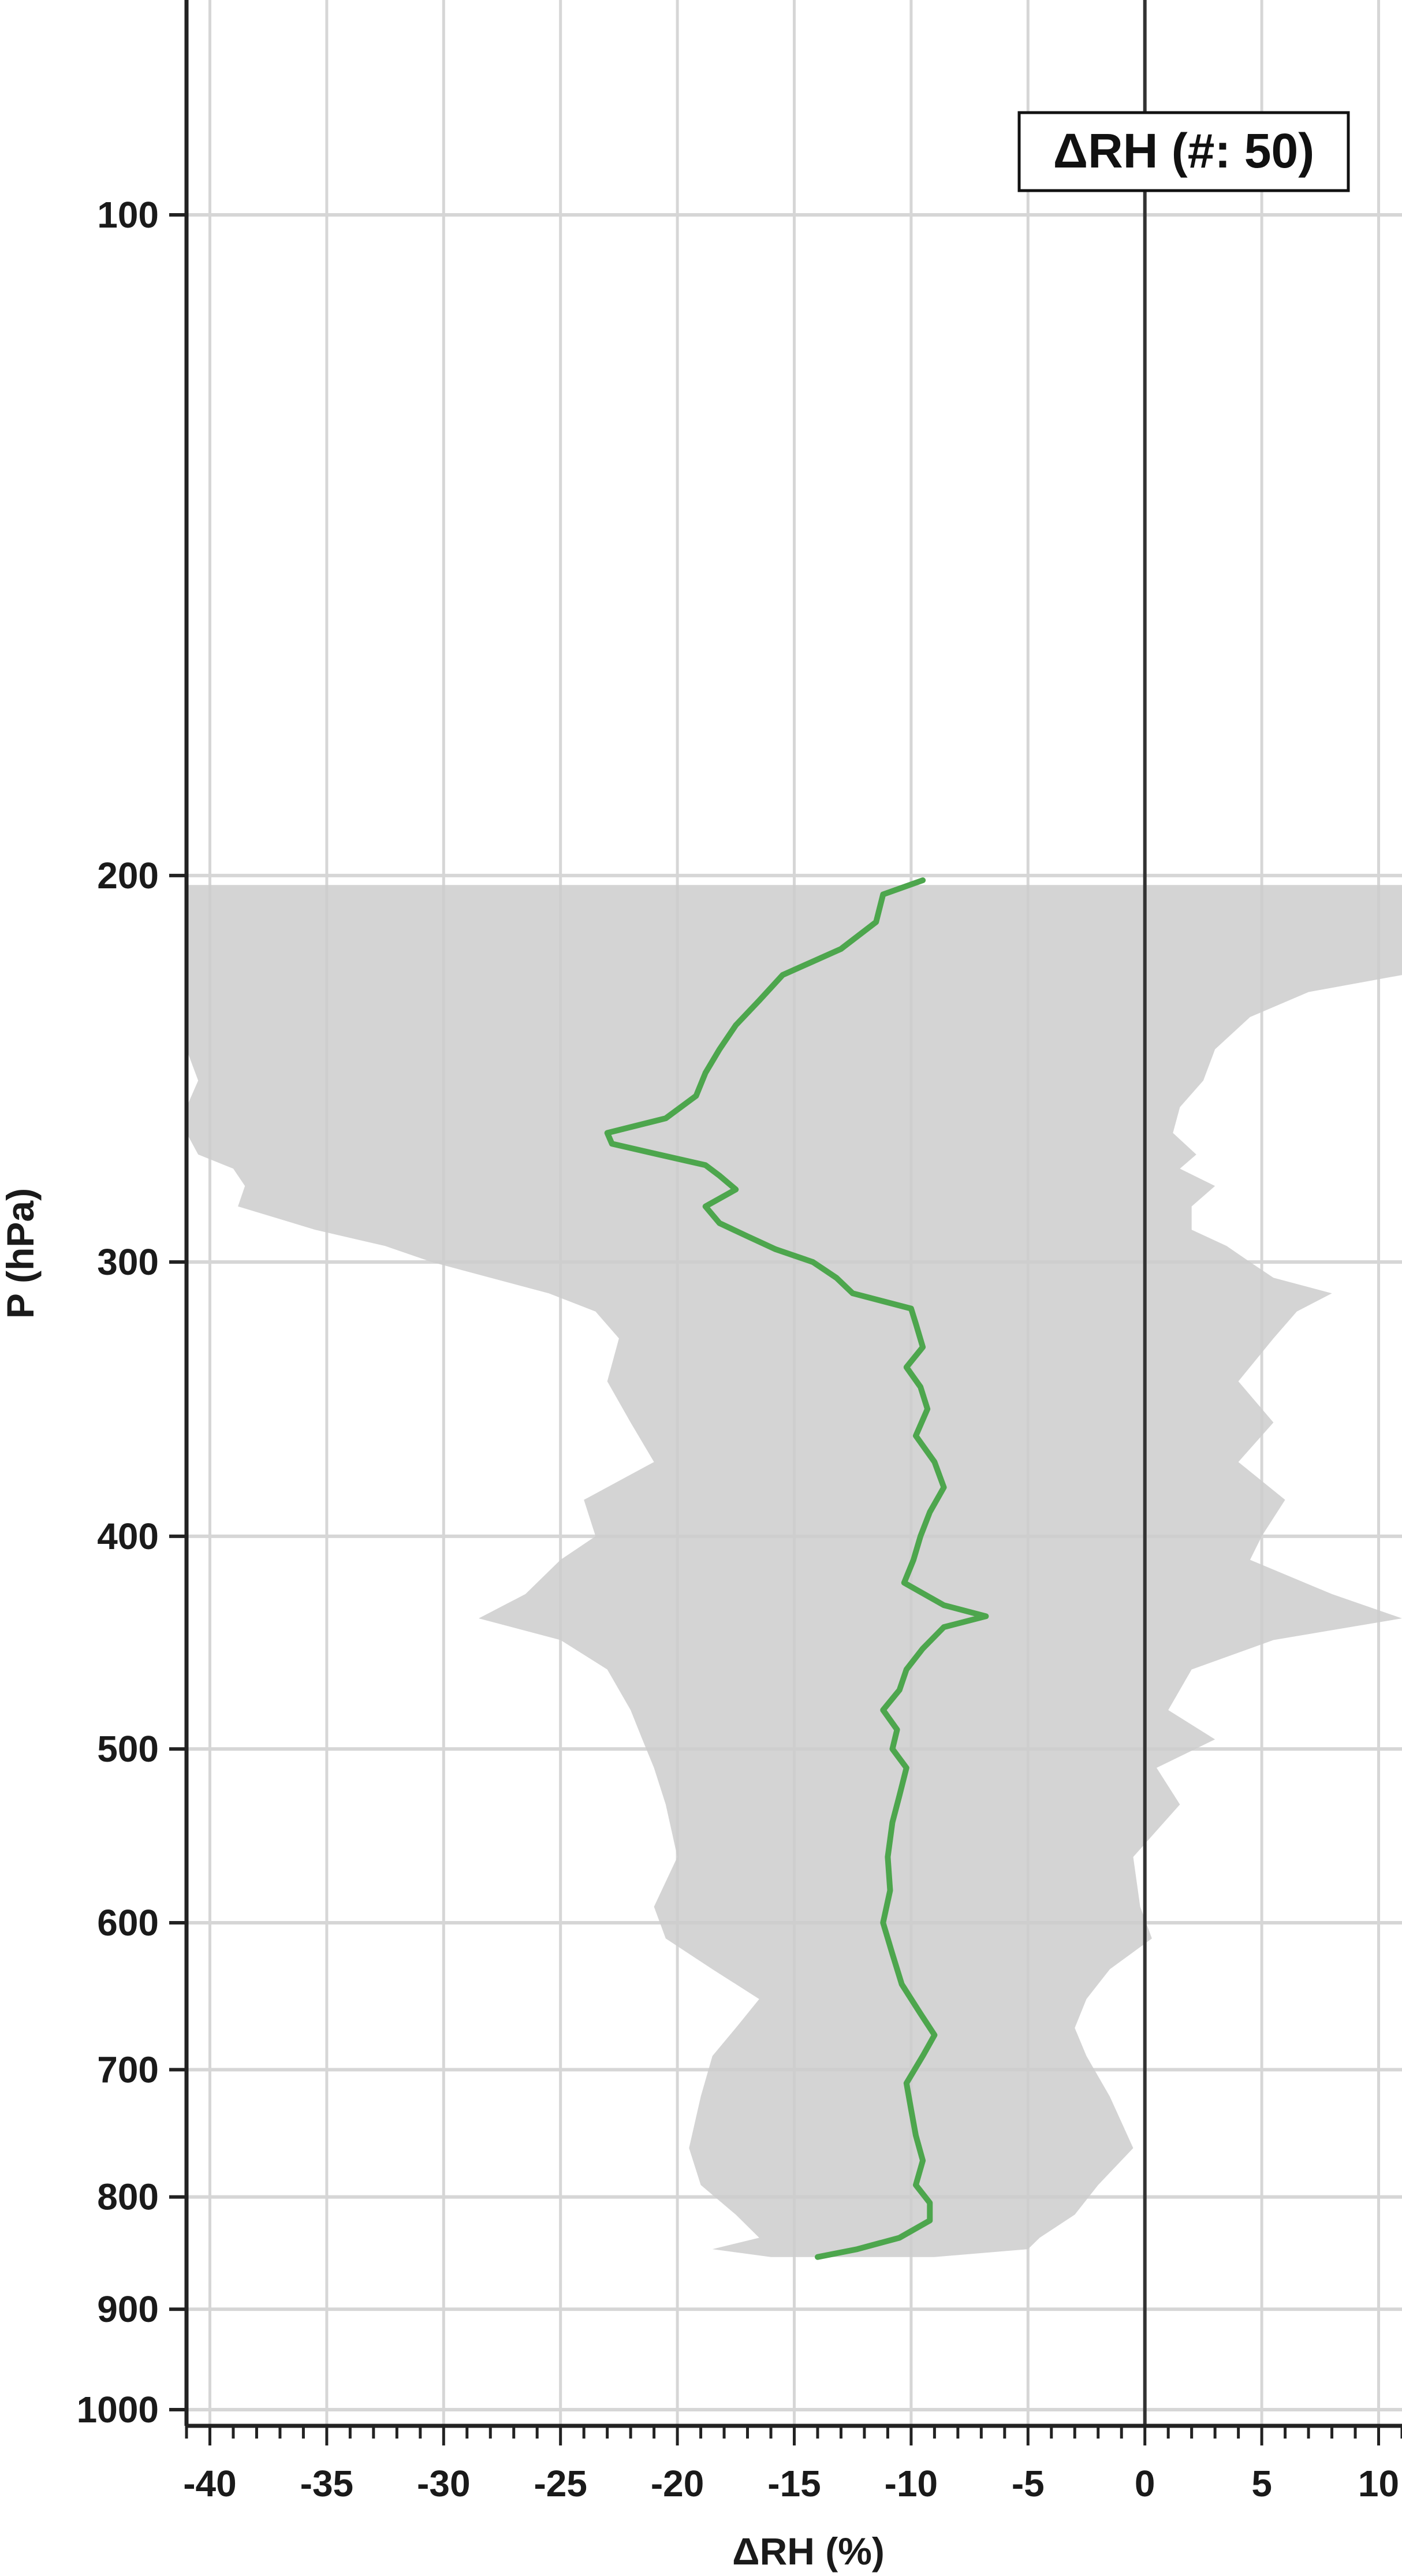 The width and height of the screenshot is (1402, 2576). Describe the element at coordinates (1028, 2484) in the screenshot. I see `x-tick-label: -5` at that location.